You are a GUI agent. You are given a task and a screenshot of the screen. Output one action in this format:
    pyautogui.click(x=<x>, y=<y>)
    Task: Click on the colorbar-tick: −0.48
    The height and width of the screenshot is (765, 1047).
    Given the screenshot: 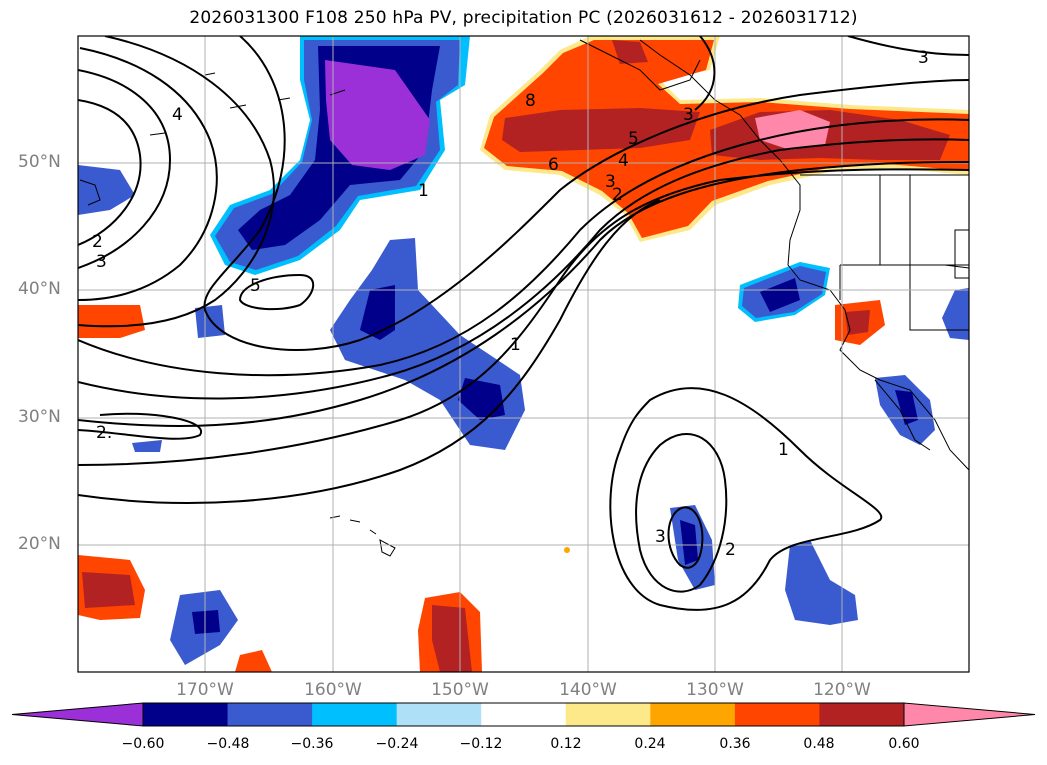 What is the action you would take?
    pyautogui.click(x=228, y=744)
    